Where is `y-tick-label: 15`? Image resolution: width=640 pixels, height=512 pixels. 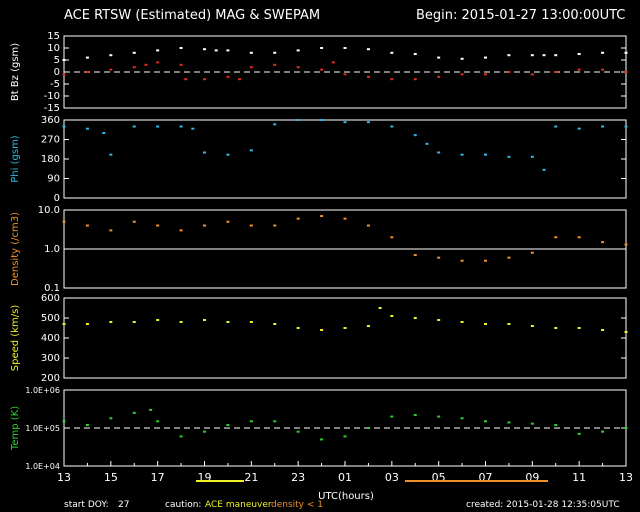 y-tick-label: 15 is located at coordinates (53, 36).